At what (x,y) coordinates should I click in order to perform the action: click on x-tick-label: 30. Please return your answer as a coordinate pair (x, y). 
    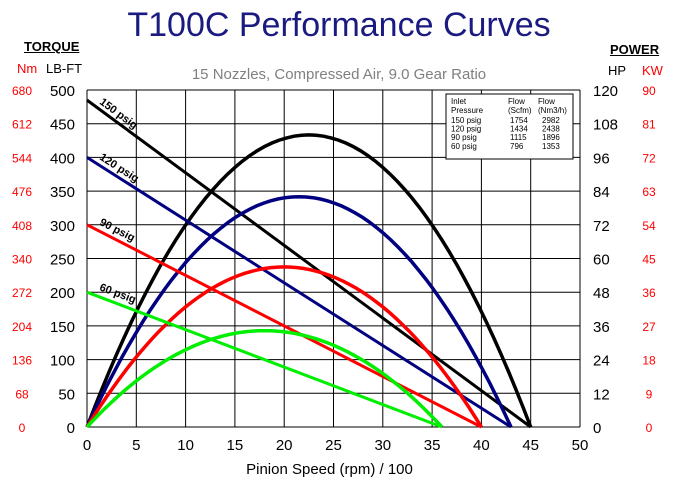
    Looking at the image, I should click on (382, 445).